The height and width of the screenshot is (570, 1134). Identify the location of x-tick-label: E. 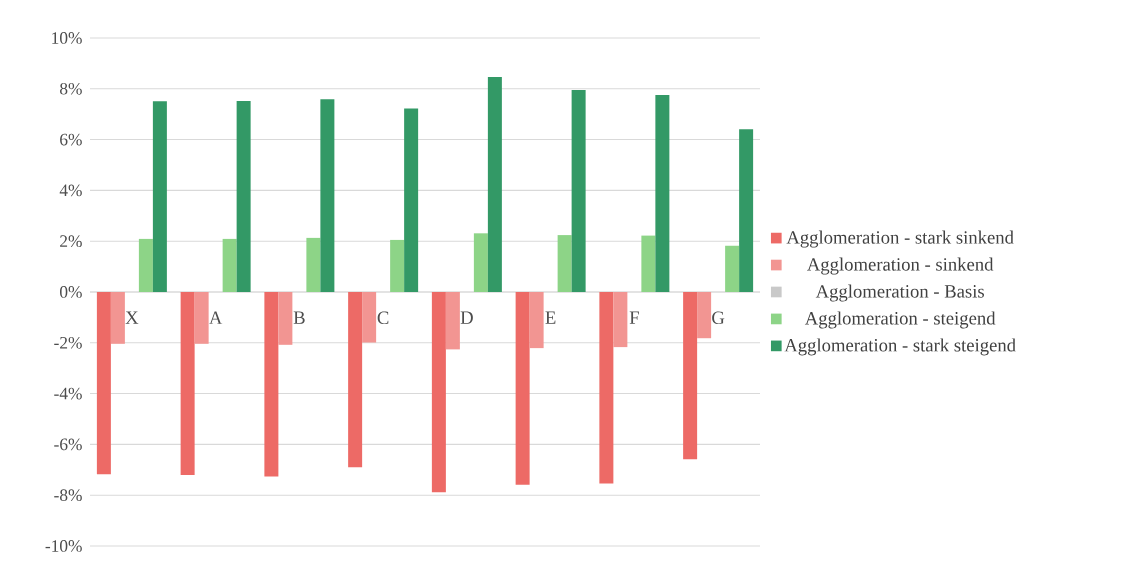
(550, 317).